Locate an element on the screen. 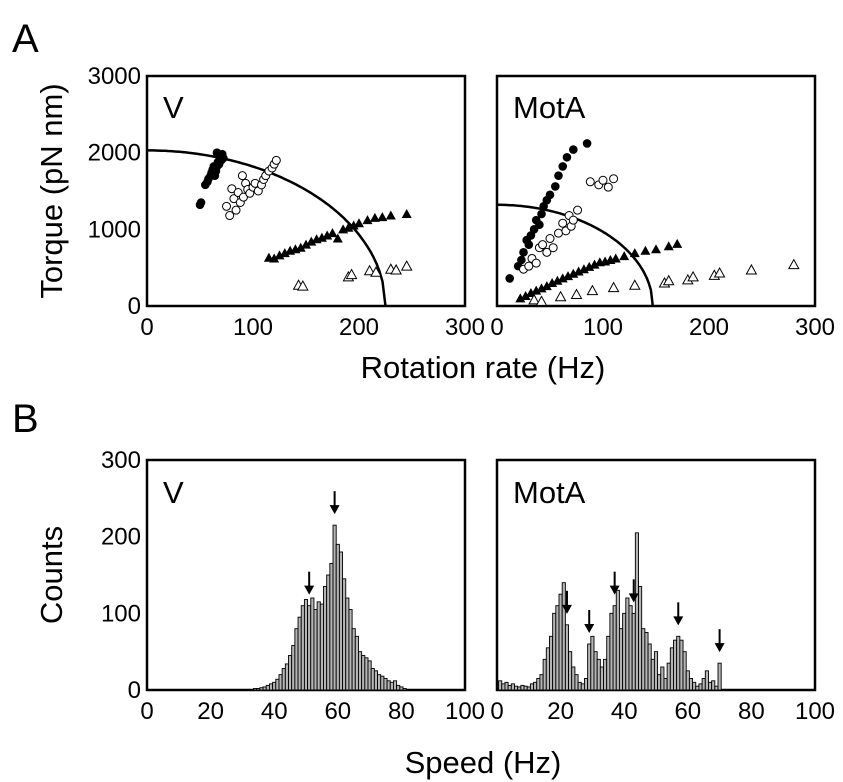 The image size is (843, 782). plot-label: MotA is located at coordinates (549, 492).